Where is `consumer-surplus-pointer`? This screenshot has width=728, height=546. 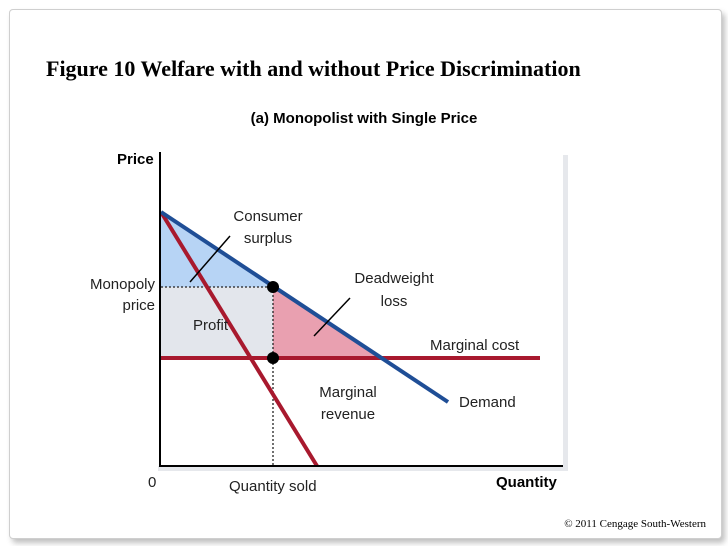
consumer-surplus-pointer is located at coordinates (210, 259).